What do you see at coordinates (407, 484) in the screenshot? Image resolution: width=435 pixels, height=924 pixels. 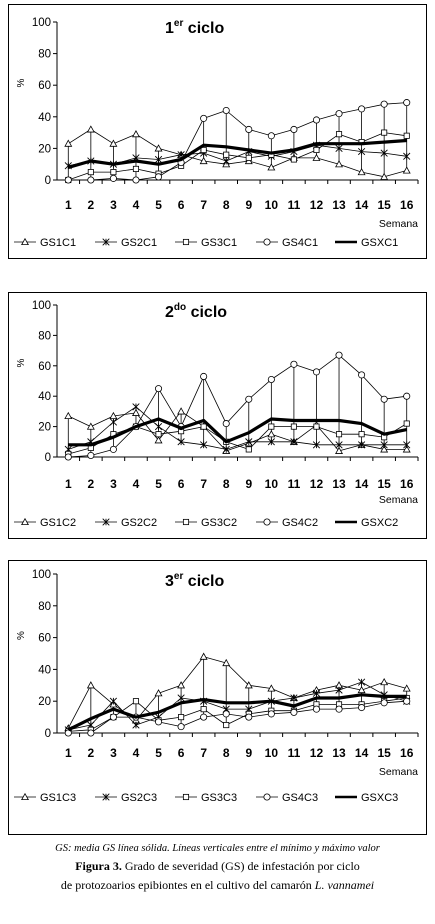 I see `x-tick-label: 16` at bounding box center [407, 484].